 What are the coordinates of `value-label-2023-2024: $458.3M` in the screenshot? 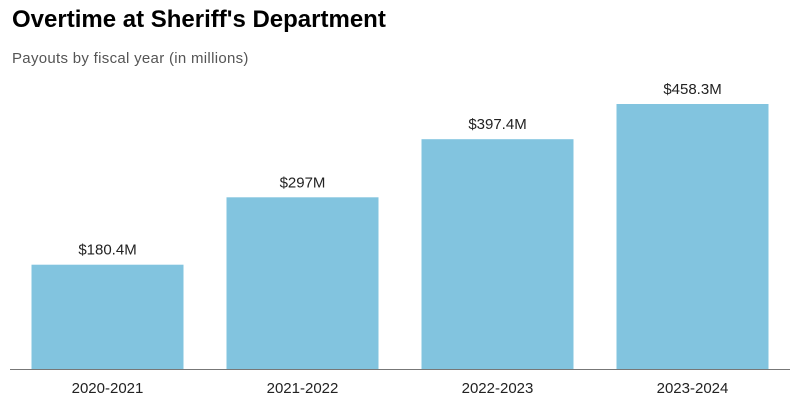 It's located at (692, 89).